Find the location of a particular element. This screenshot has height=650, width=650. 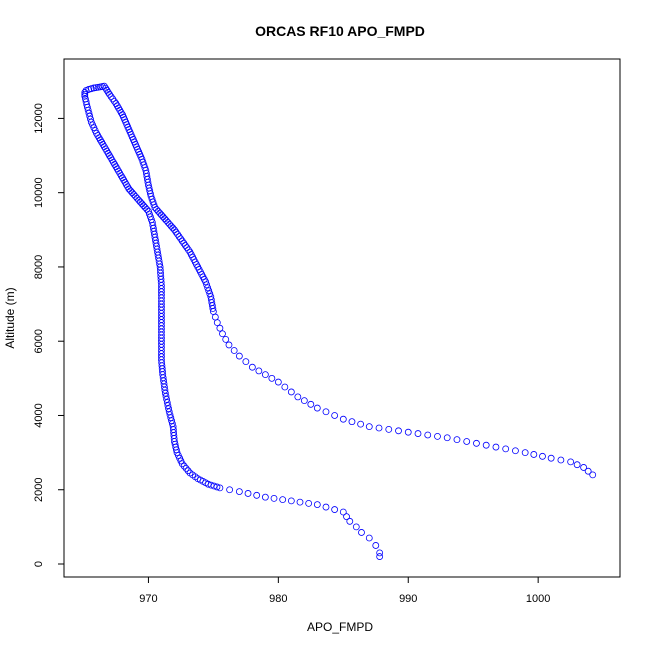

y-tick-label: 12000 is located at coordinates (39, 118).